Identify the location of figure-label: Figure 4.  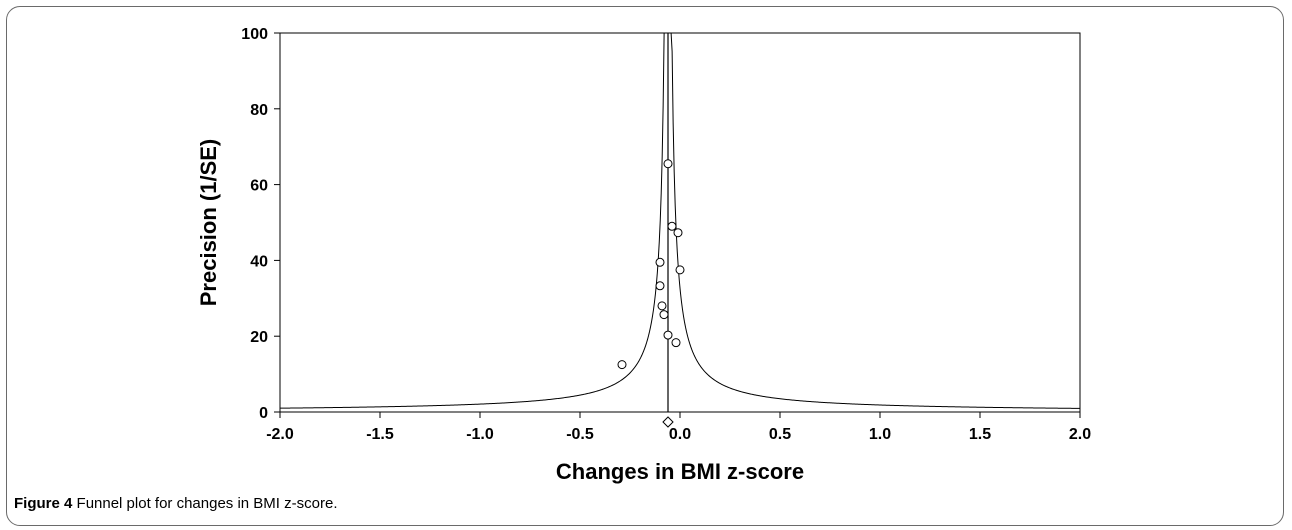
(43, 503).